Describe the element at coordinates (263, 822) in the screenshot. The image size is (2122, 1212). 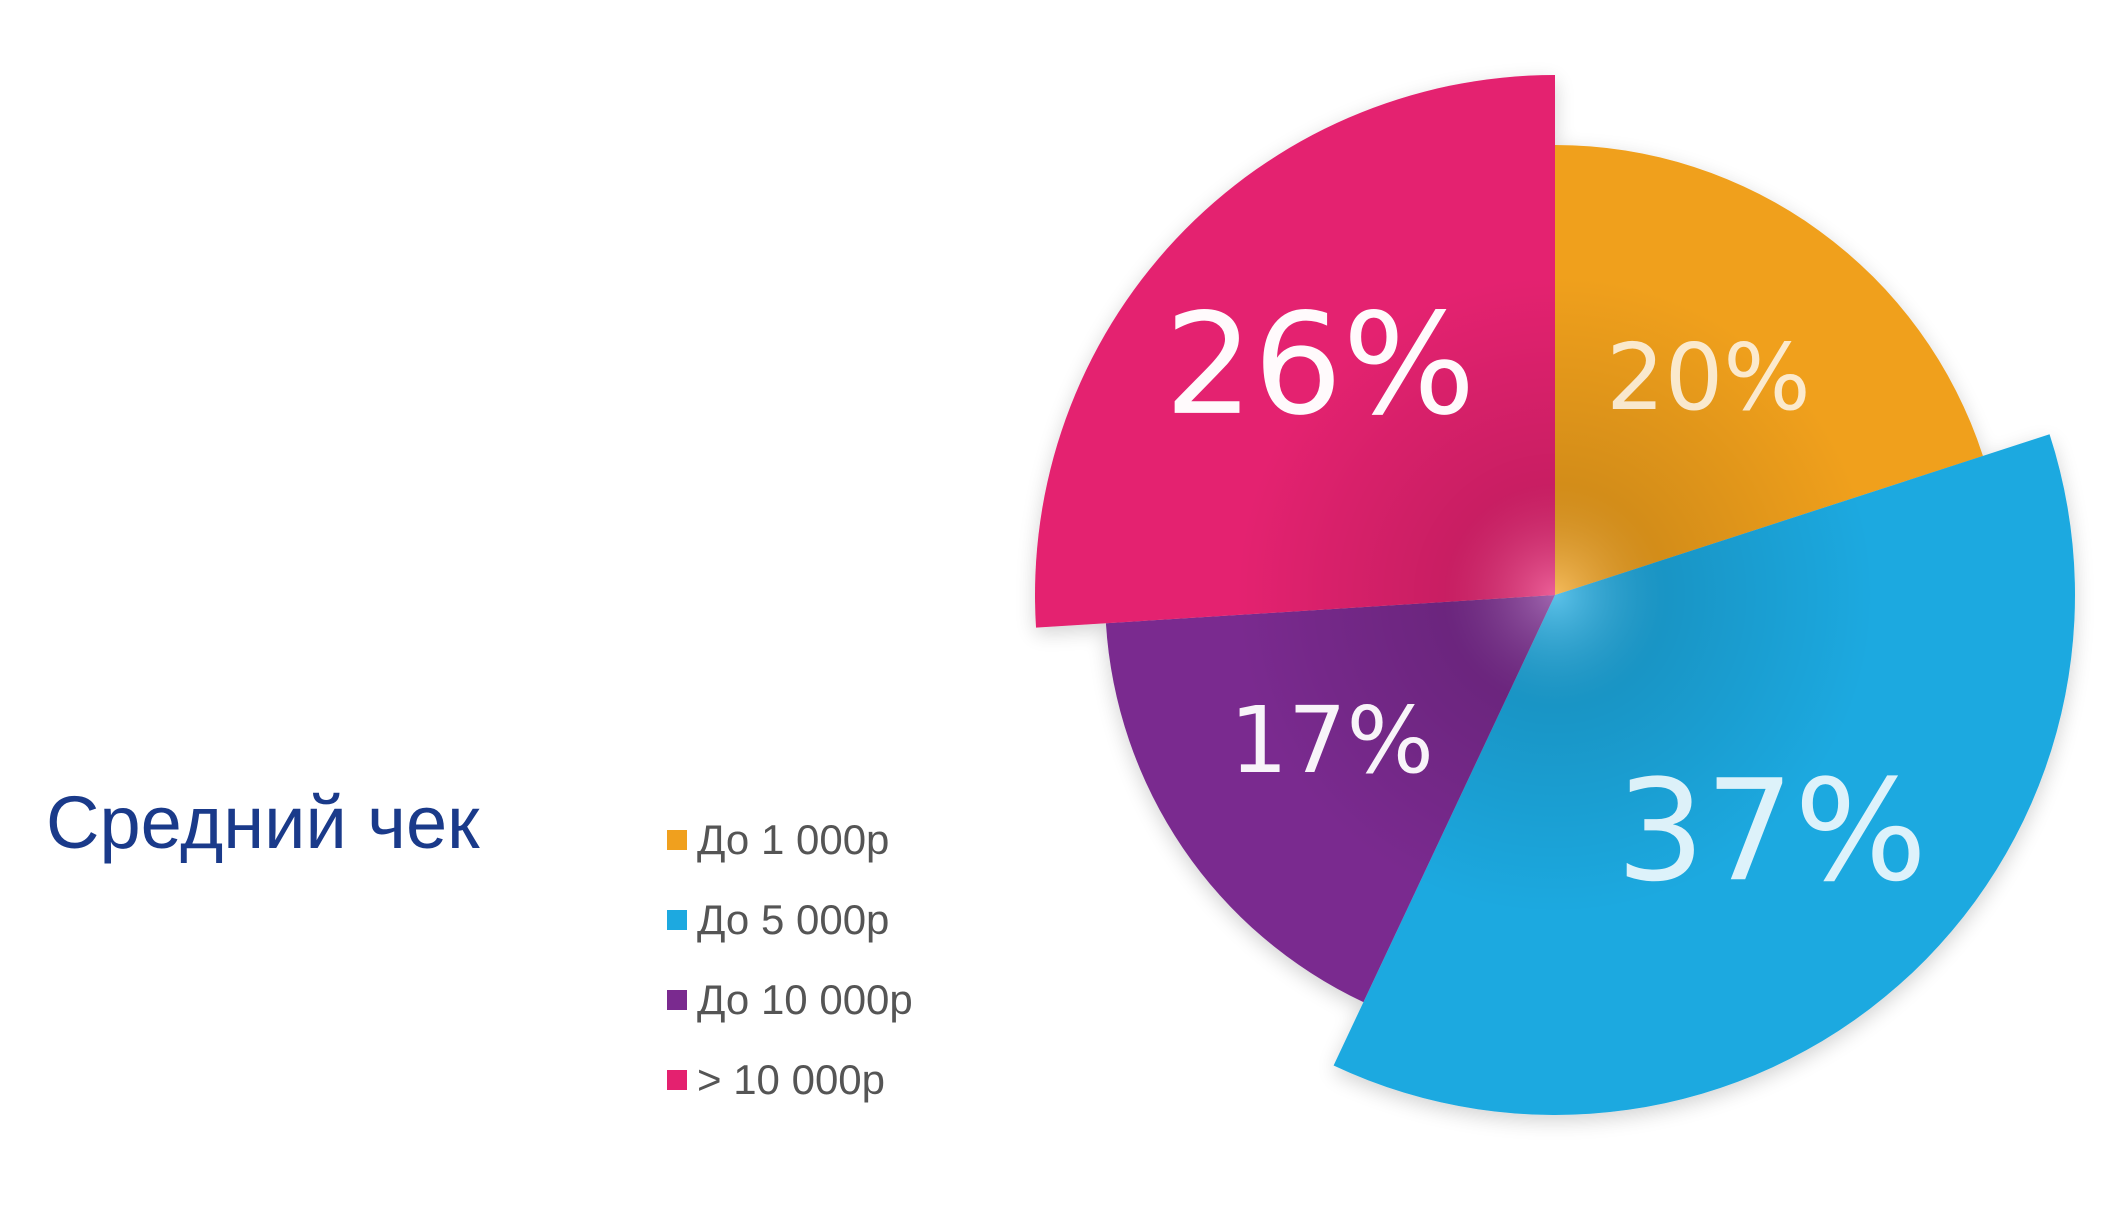
I see `chart-title: Средний чек` at that location.